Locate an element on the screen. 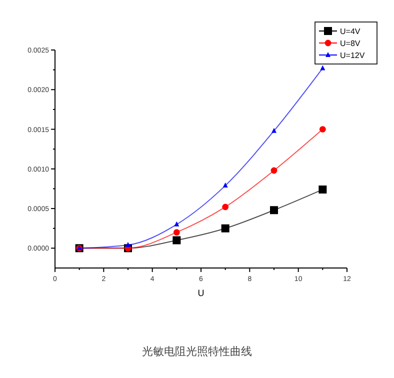 This screenshot has height=378, width=394. x-axis-title: U is located at coordinates (201, 293).